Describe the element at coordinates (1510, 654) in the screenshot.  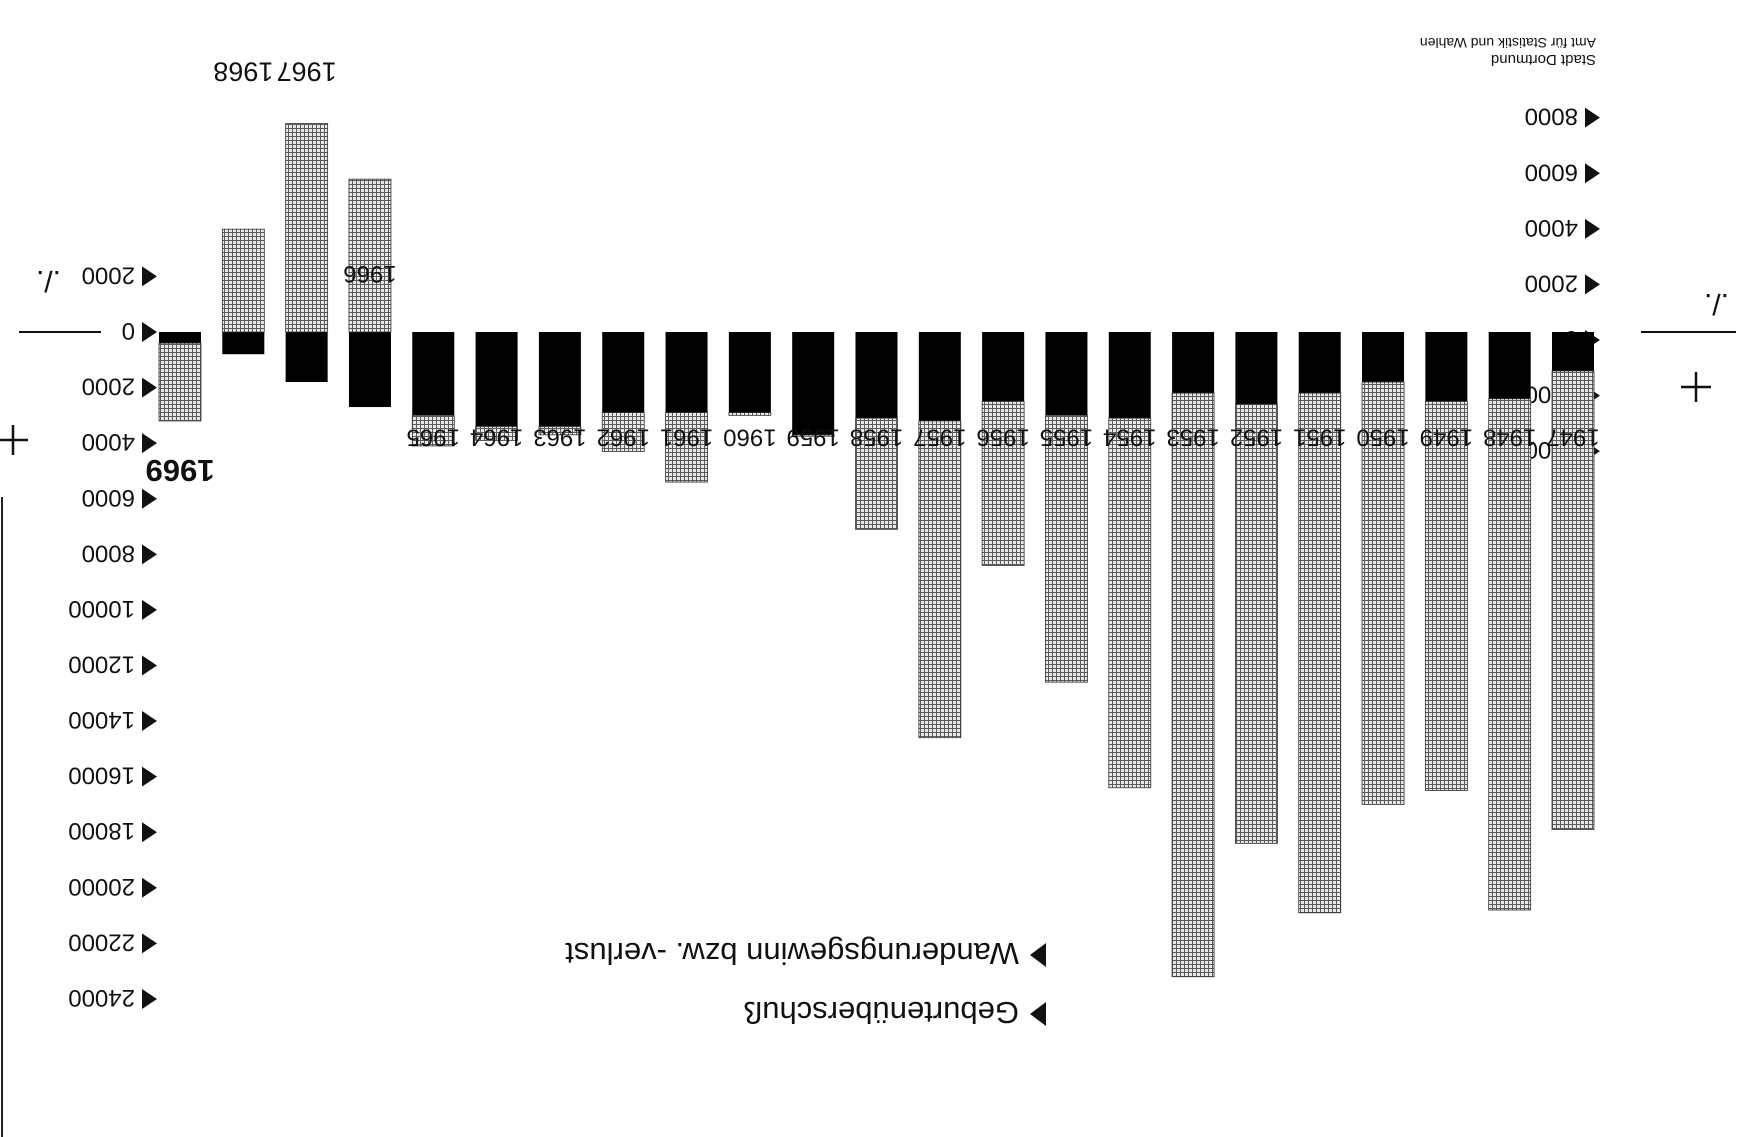
I see `bar-migration-1948` at that location.